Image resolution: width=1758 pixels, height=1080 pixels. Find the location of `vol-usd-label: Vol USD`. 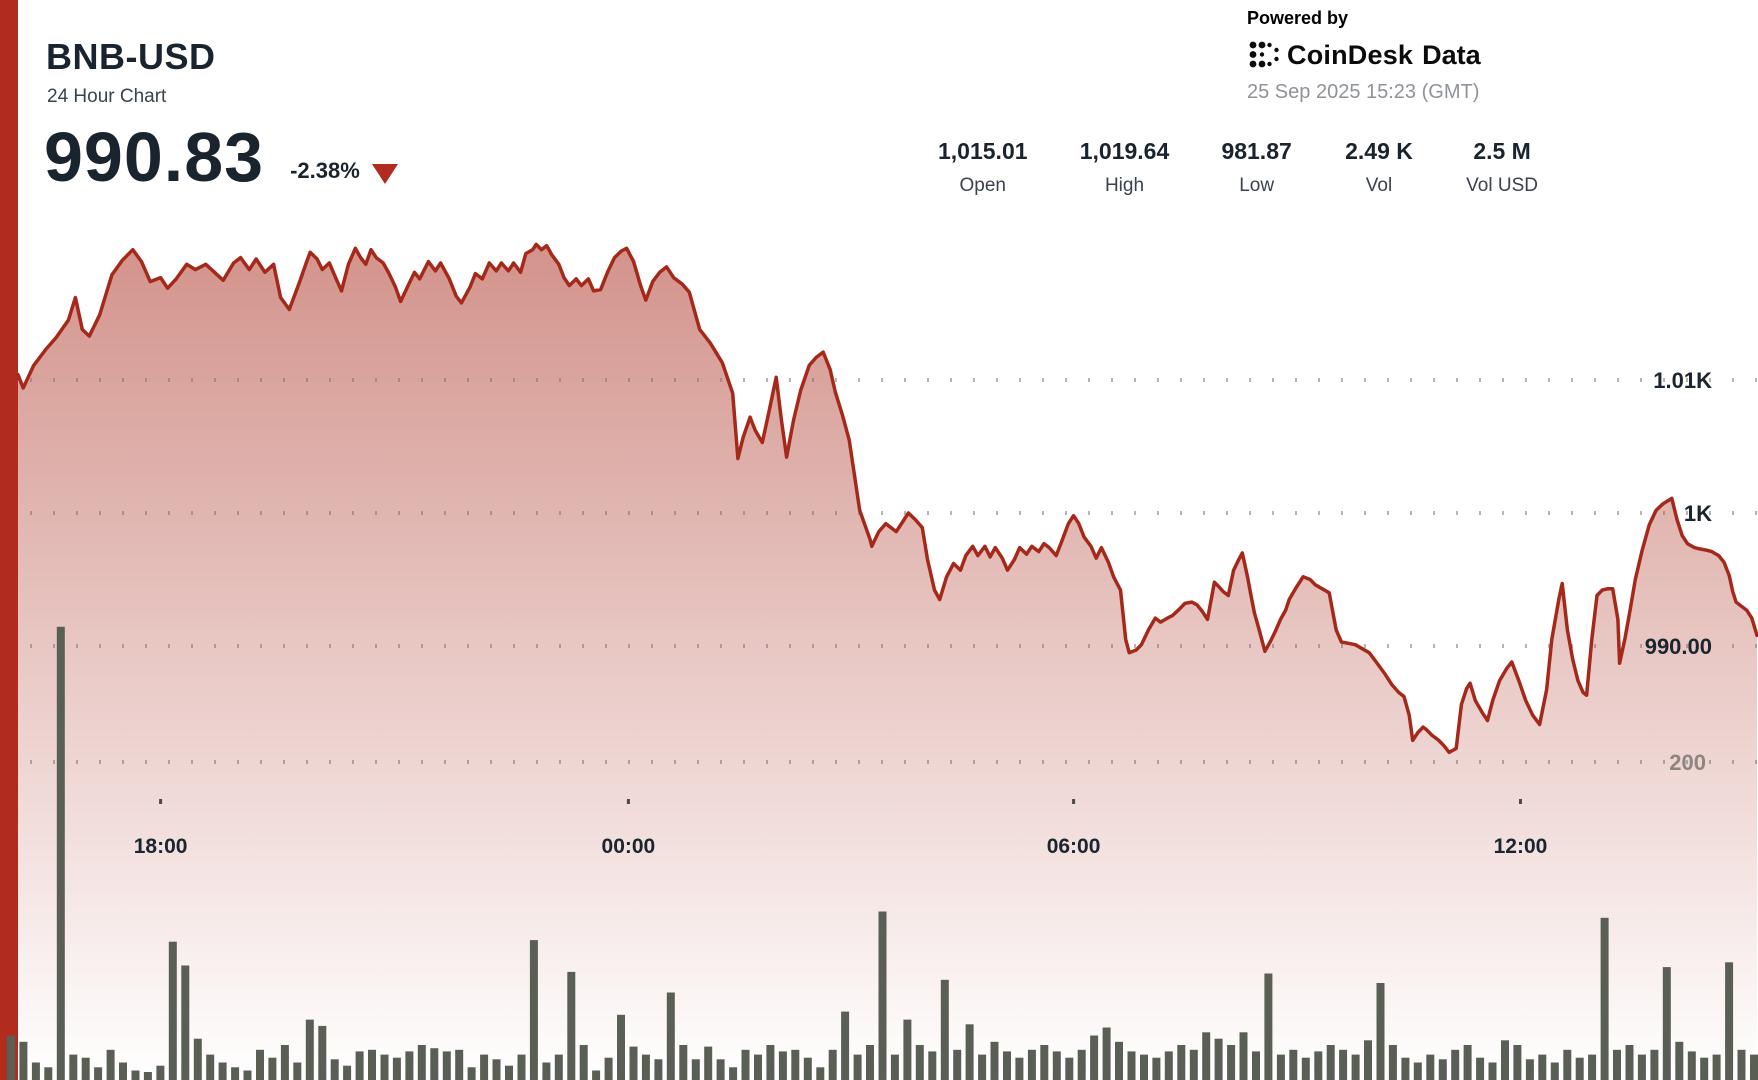

vol-usd-label: Vol USD is located at coordinates (1502, 185).